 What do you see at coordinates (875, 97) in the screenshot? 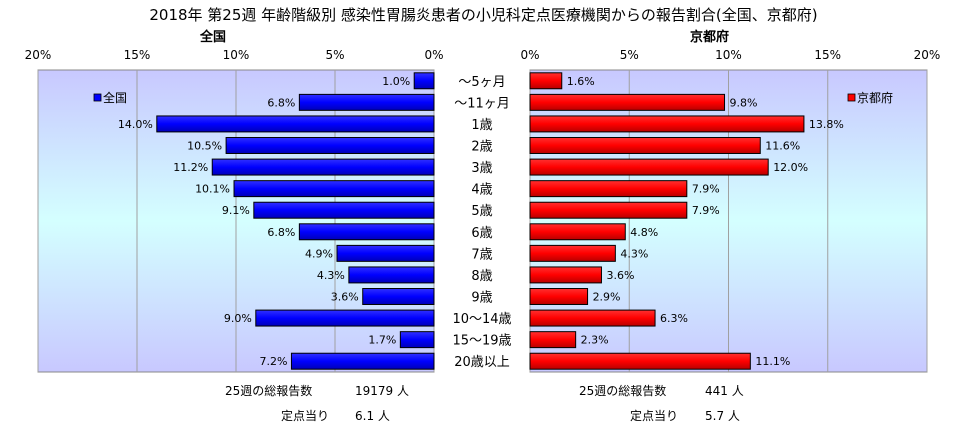
I see `kyoto-legend-label: 京都府` at bounding box center [875, 97].